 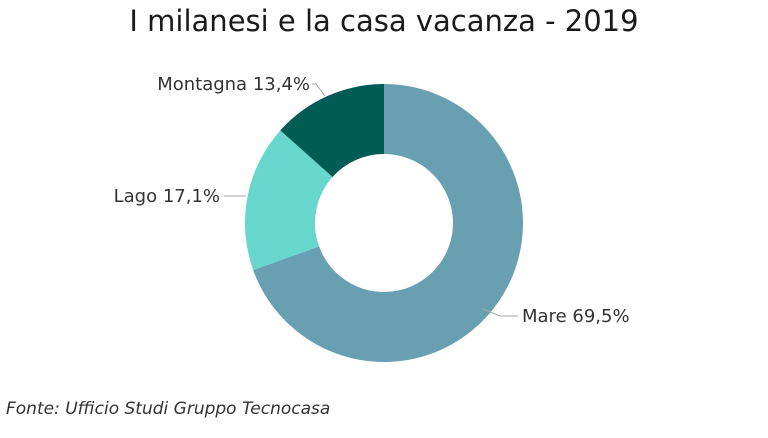 I want to click on slice-label-montagna: Montagna 13,4%, so click(x=233, y=84).